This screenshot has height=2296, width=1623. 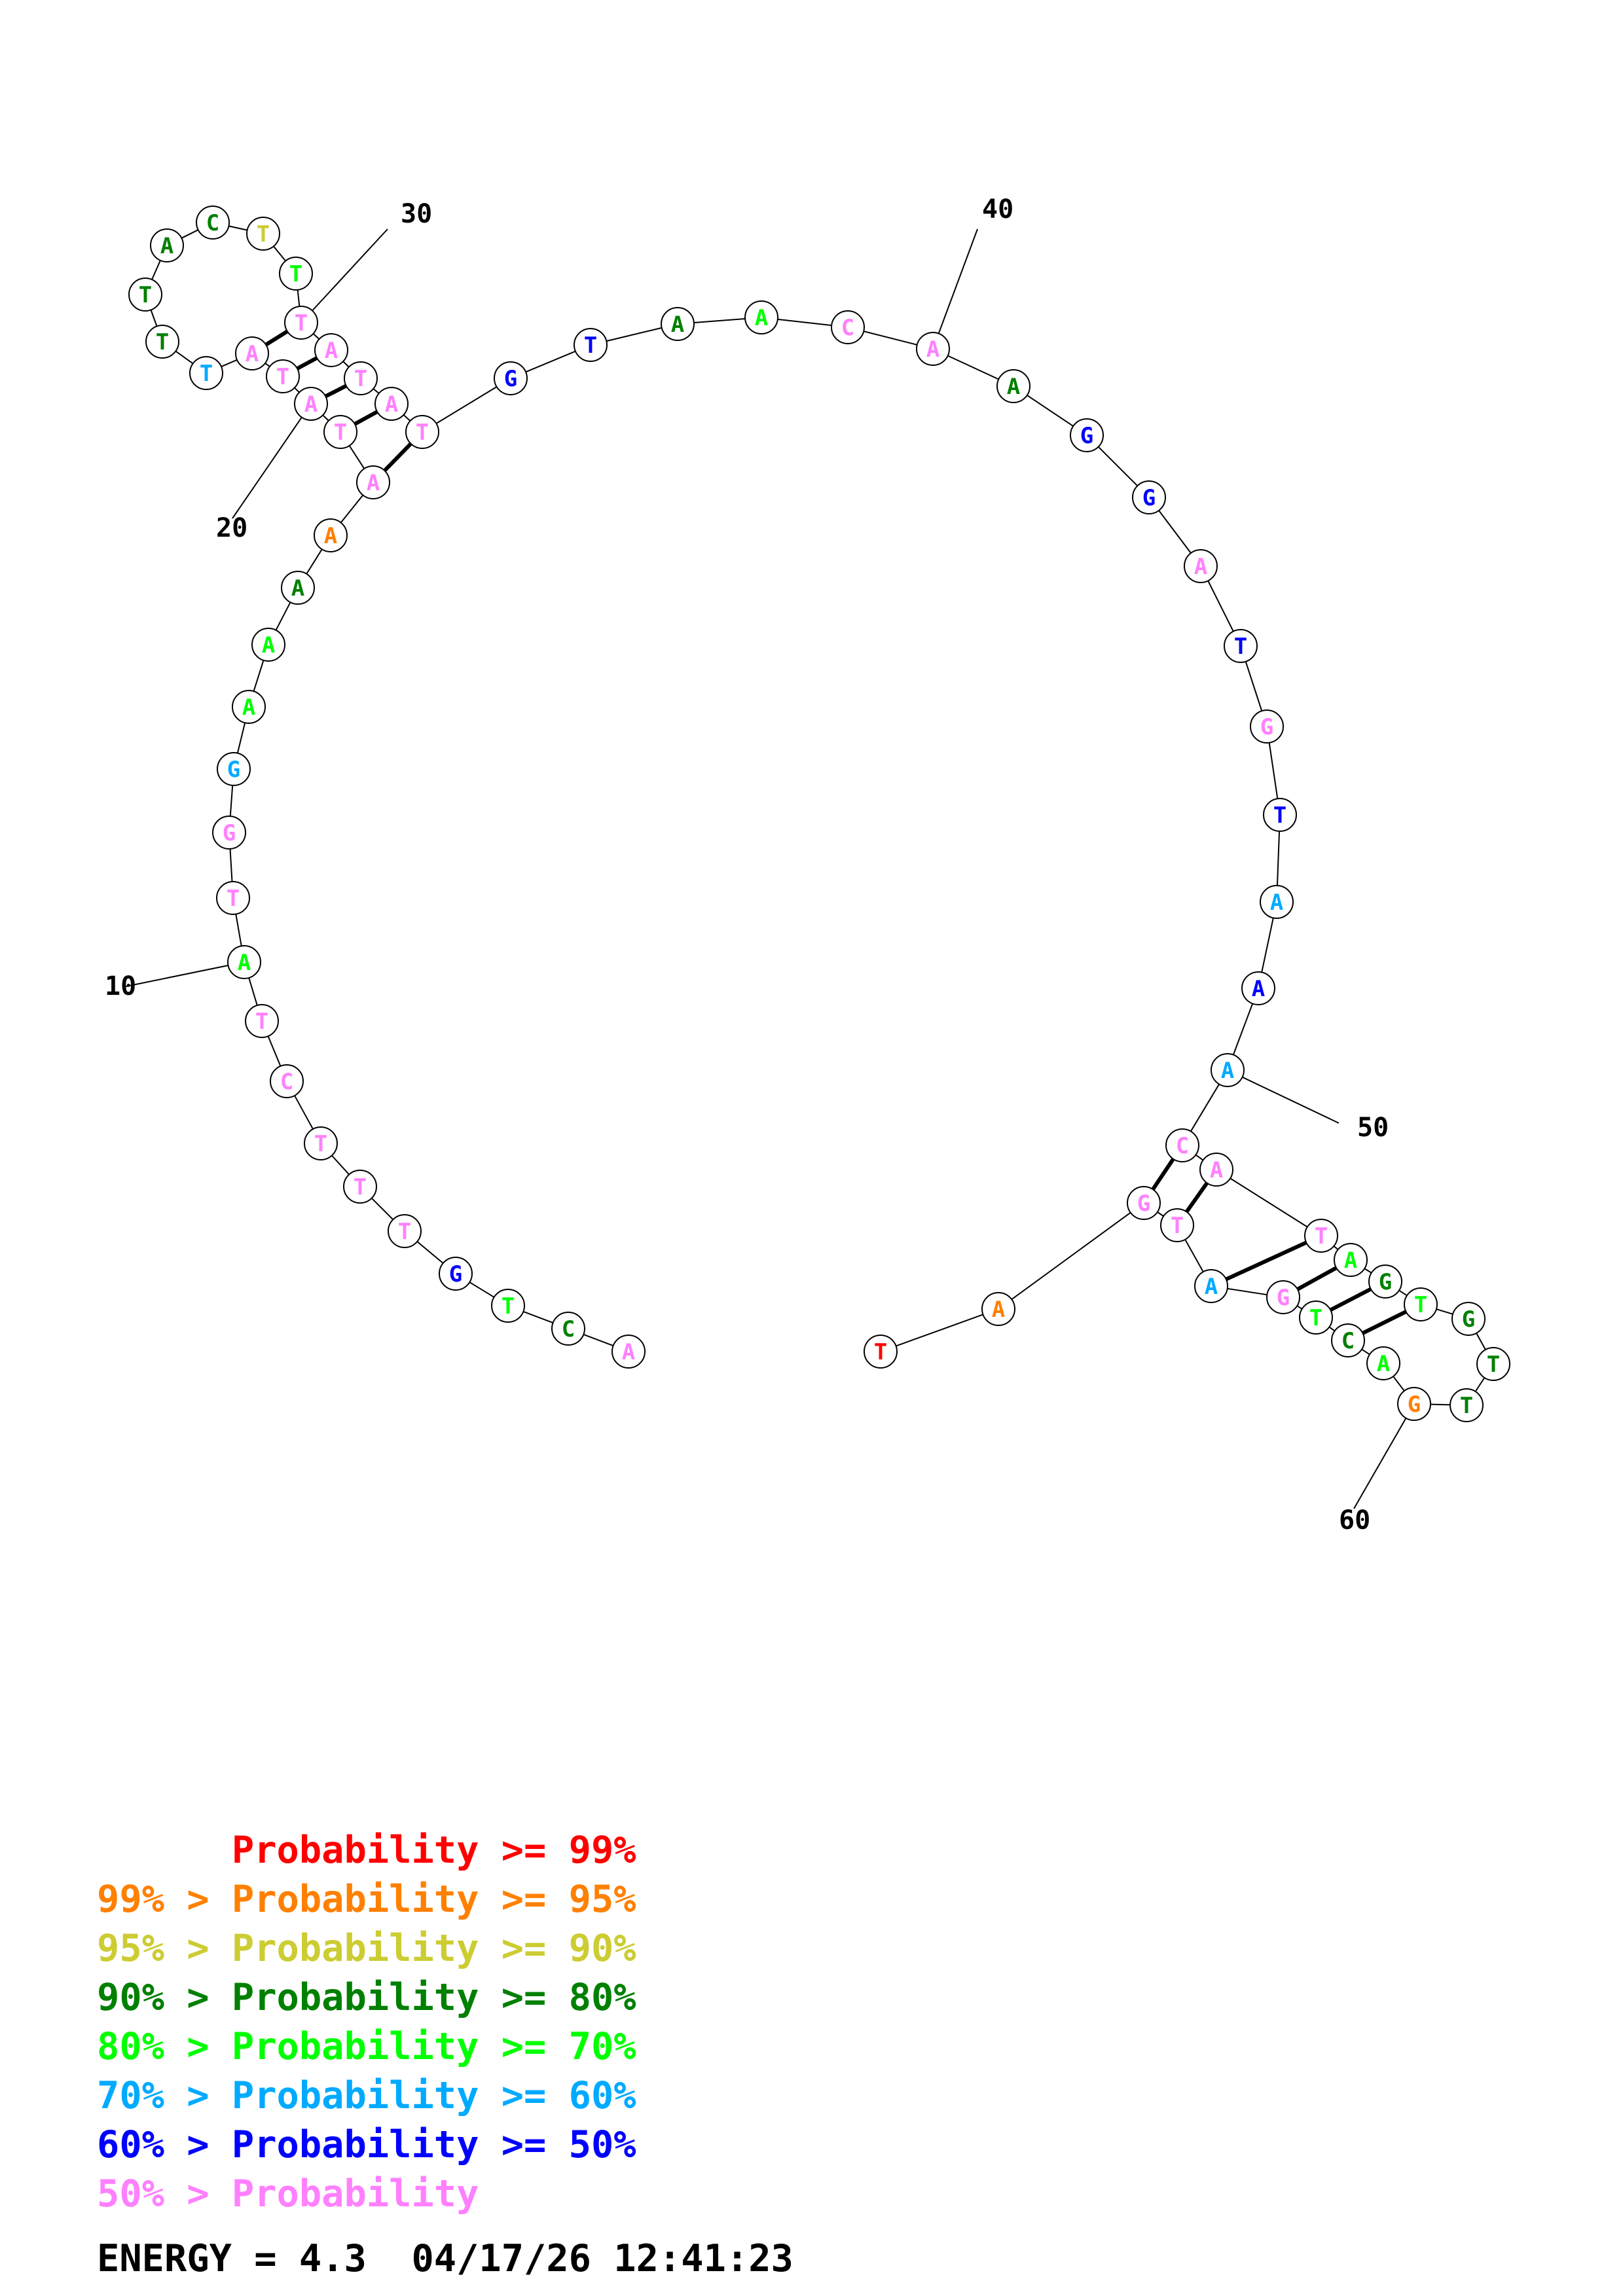 What do you see at coordinates (120, 986) in the screenshot?
I see `position-label: 10` at bounding box center [120, 986].